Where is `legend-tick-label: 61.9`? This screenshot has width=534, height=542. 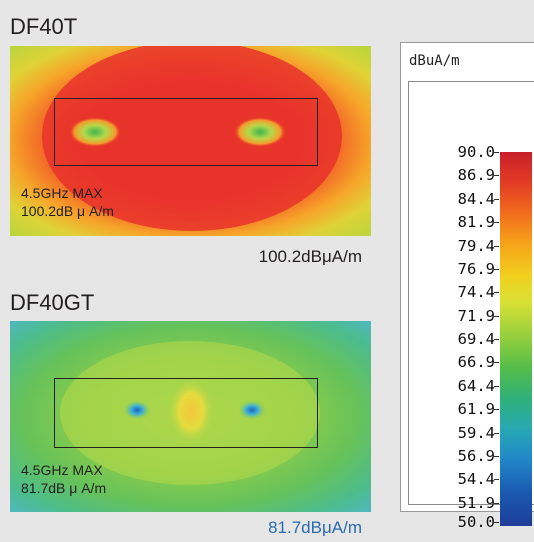
legend-tick-label: 61.9 is located at coordinates (476, 409).